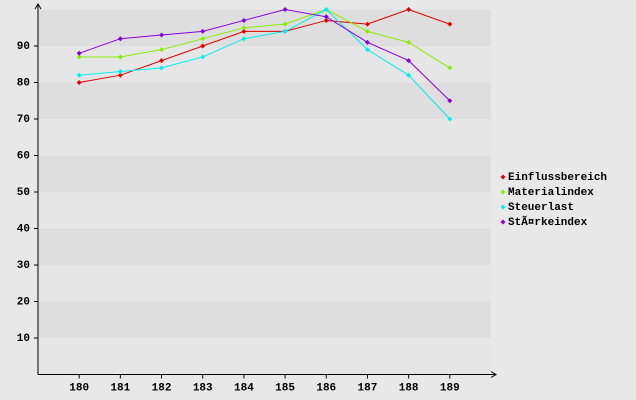 This screenshot has height=400, width=636. I want to click on x-tick-label: 182, so click(162, 388).